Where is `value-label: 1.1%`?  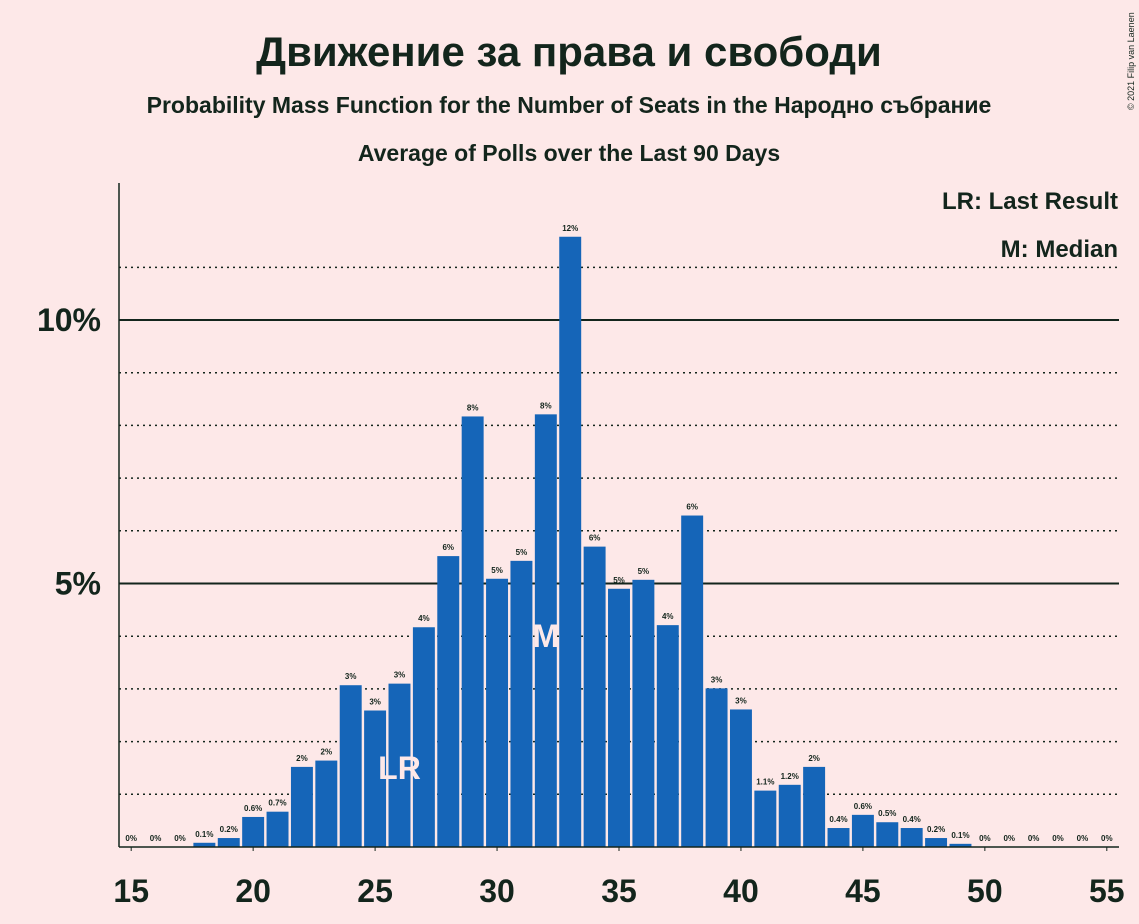 value-label: 1.1% is located at coordinates (765, 782).